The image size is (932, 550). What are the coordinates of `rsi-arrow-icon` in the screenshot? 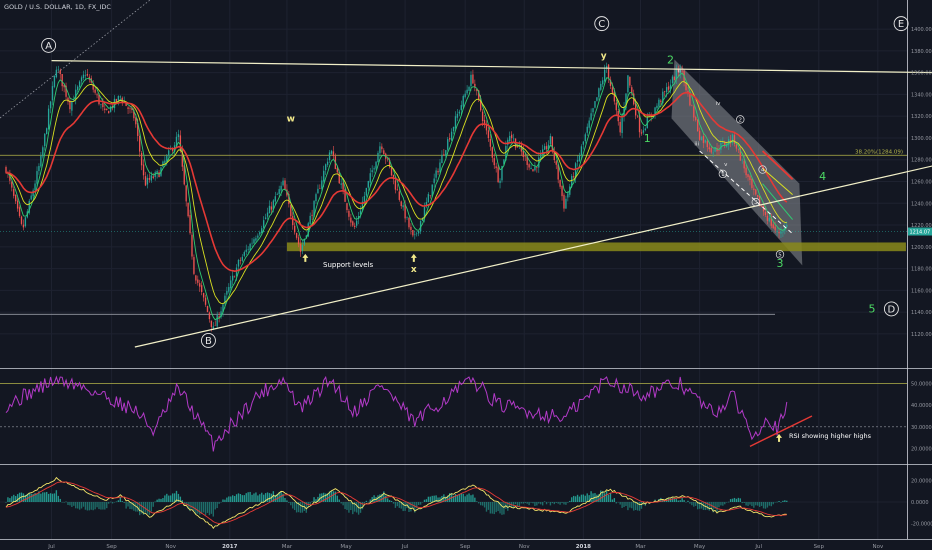 It's located at (779, 437).